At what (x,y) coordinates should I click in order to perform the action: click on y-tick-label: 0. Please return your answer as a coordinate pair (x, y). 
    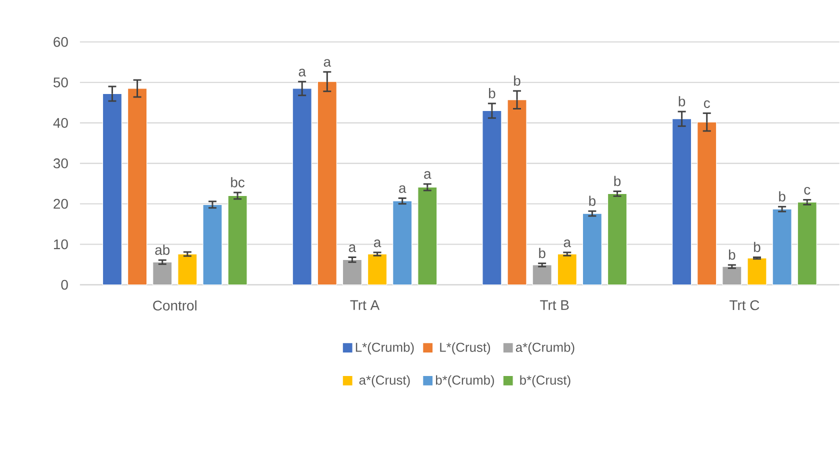
    Looking at the image, I should click on (64, 285).